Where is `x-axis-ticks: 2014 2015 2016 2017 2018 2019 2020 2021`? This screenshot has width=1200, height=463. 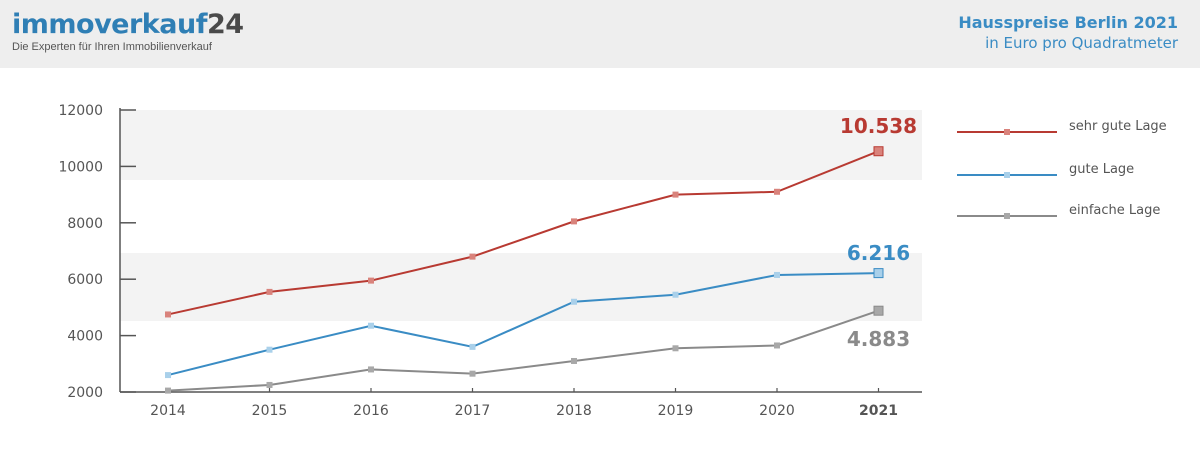
x-axis-ticks: 2014 2015 2016 2017 2018 2019 2020 2021 is located at coordinates (524, 403).